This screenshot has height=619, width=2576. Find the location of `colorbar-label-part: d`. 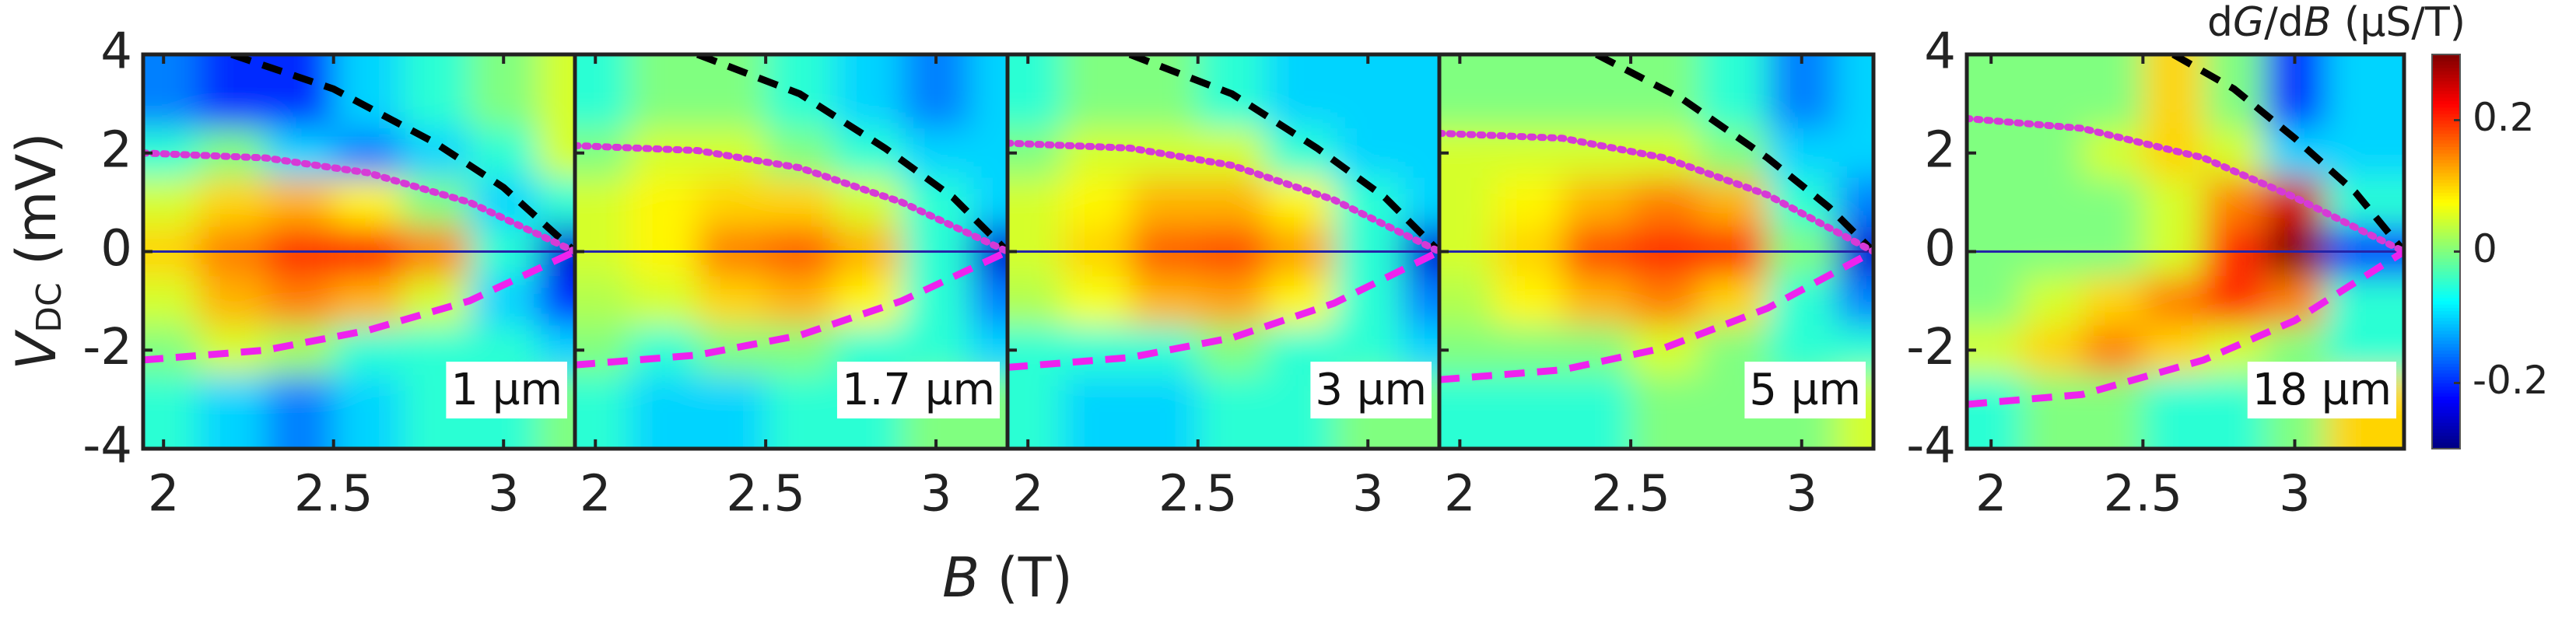

colorbar-label-part: d is located at coordinates (2220, 23).